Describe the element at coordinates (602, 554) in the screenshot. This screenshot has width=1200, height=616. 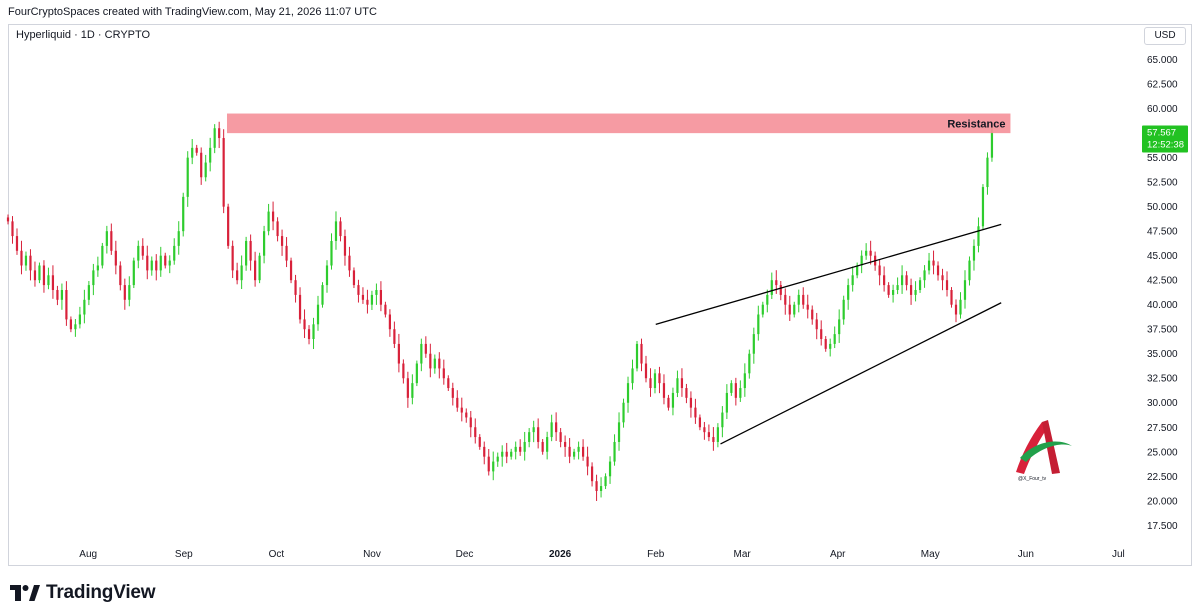
I see `time-axis: Aug Sep Oct Nov Dec 2026 Feb Mar Apr May Jun Jul` at that location.